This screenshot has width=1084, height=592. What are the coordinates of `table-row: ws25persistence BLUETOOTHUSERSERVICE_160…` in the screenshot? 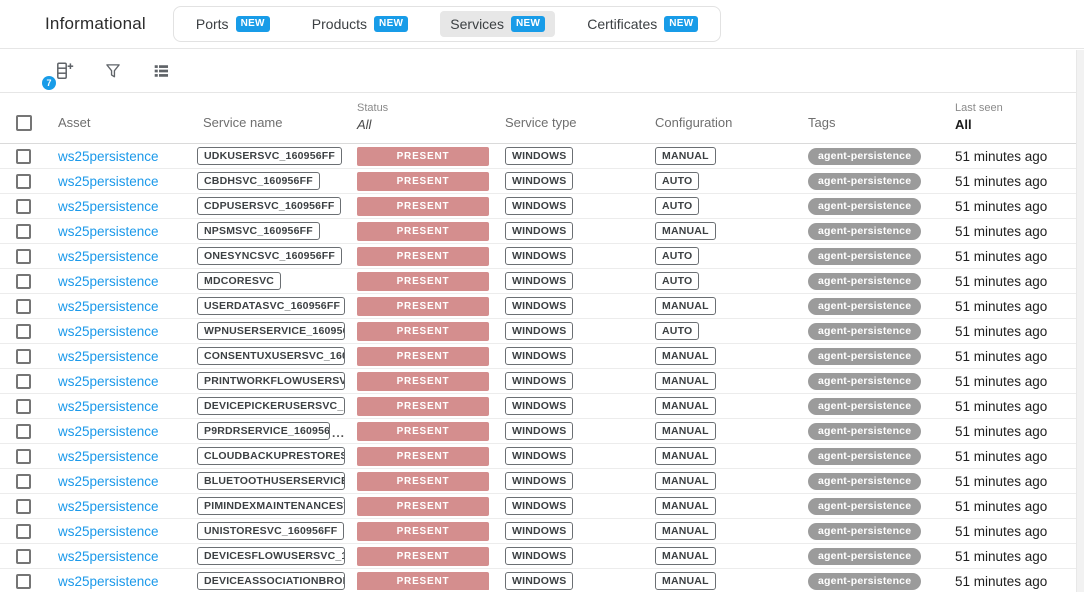 It's located at (542, 481).